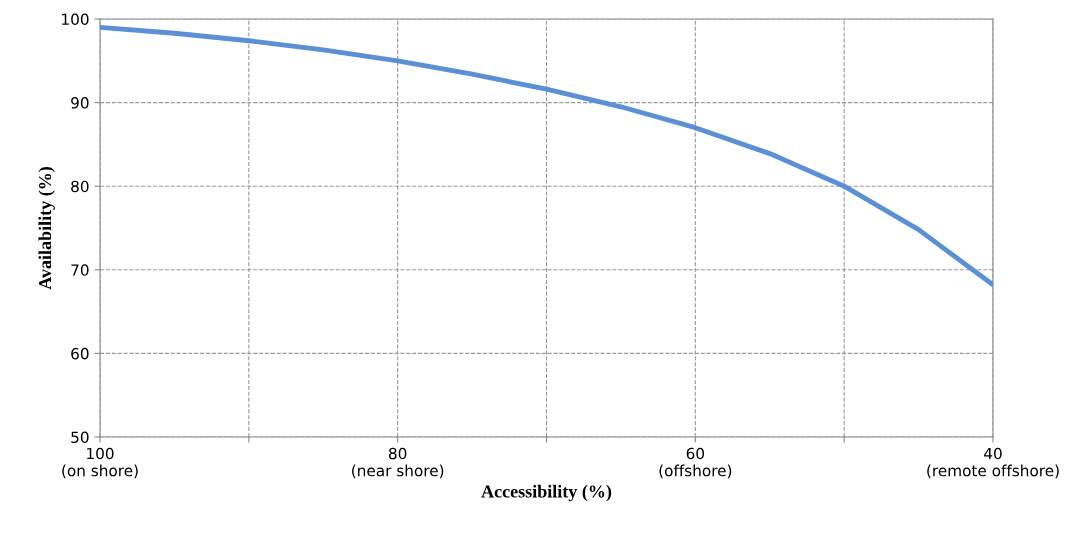  Describe the element at coordinates (75, 19) in the screenshot. I see `y-tick-label: 100` at that location.